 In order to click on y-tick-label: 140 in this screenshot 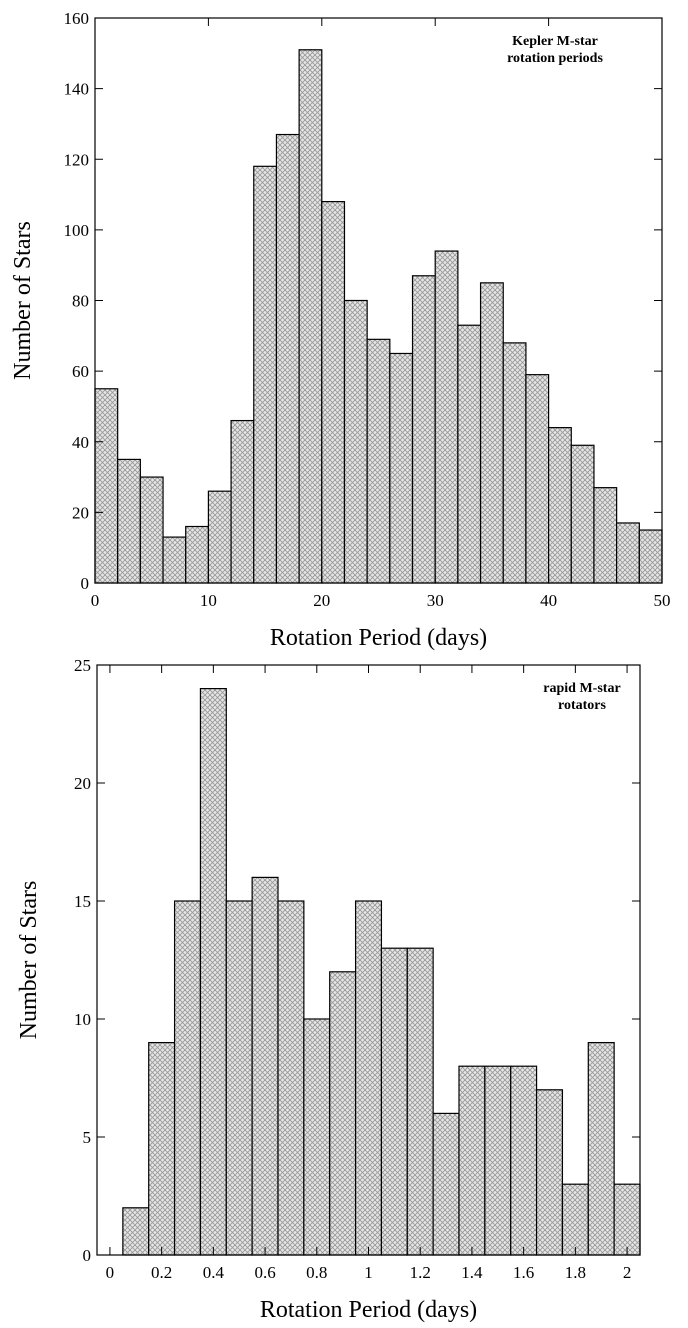, I will do `click(77, 89)`.